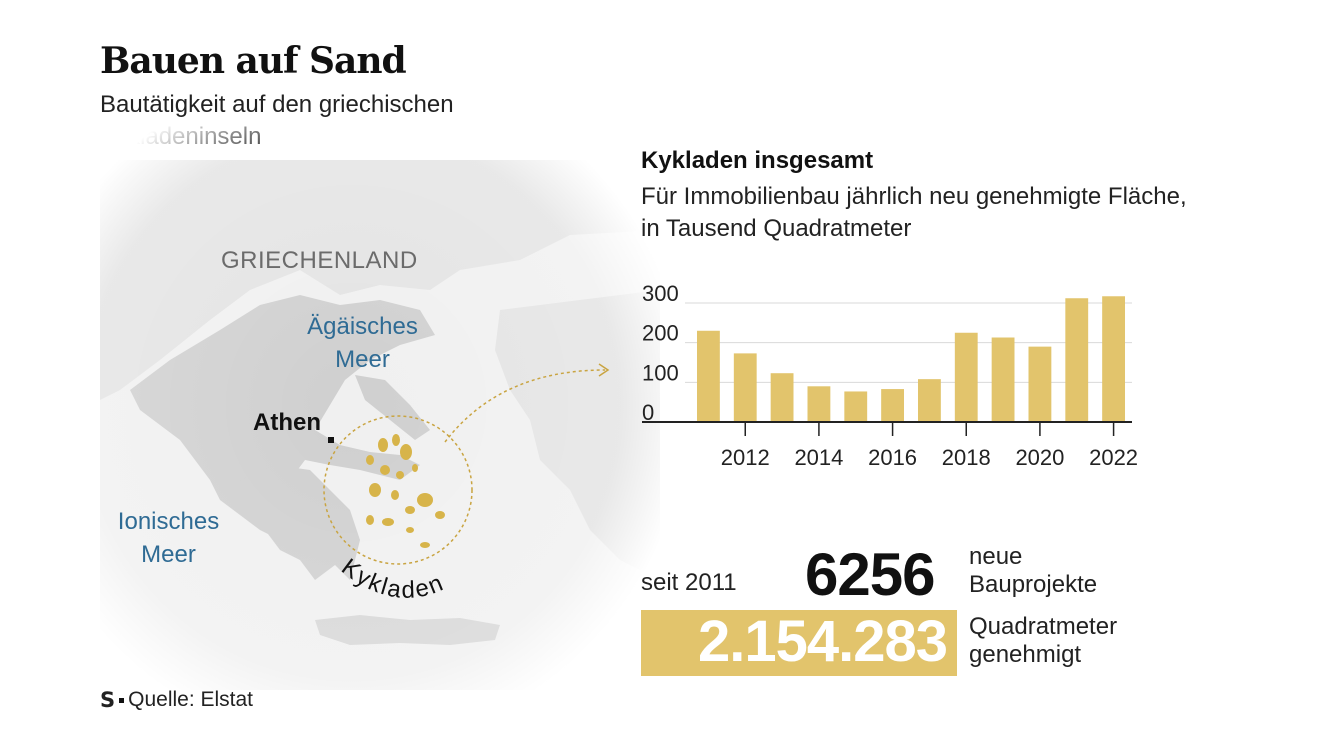 The width and height of the screenshot is (1333, 747). What do you see at coordinates (1033, 570) in the screenshot?
I see `projects-label: neue Bauprojekte` at bounding box center [1033, 570].